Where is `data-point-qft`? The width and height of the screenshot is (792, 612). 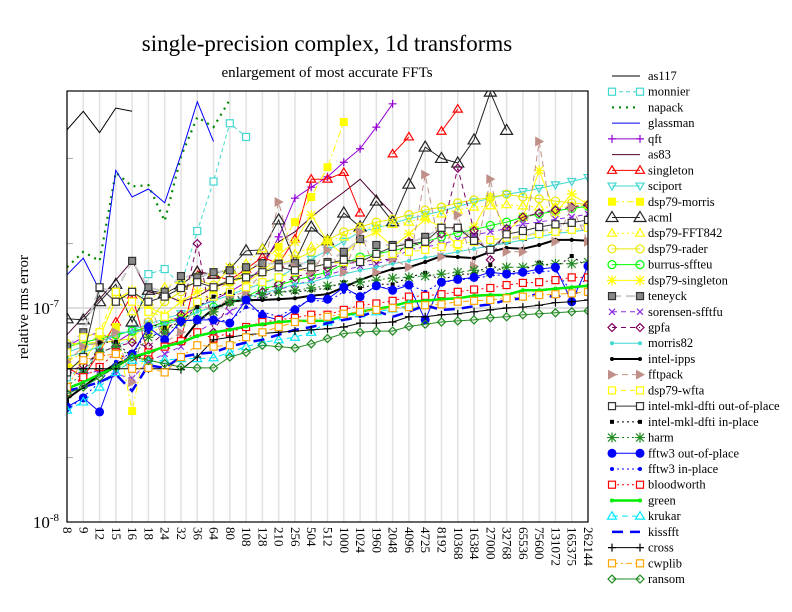
data-point-qft is located at coordinates (360, 148).